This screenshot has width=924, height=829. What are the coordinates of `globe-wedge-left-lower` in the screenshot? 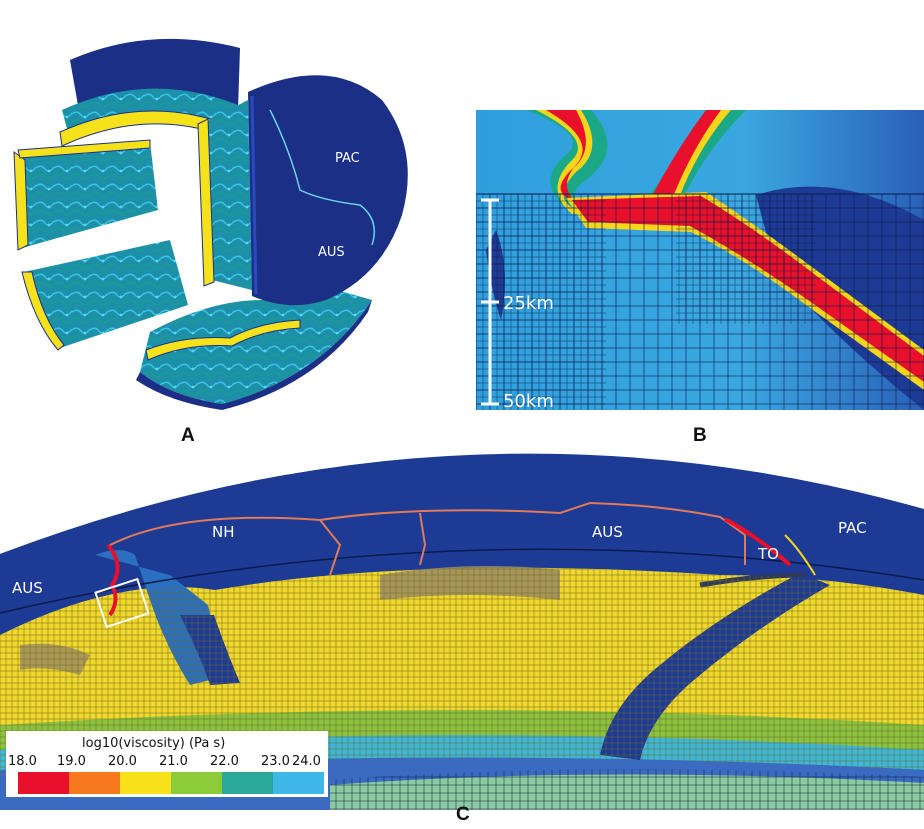 It's located at (104, 295).